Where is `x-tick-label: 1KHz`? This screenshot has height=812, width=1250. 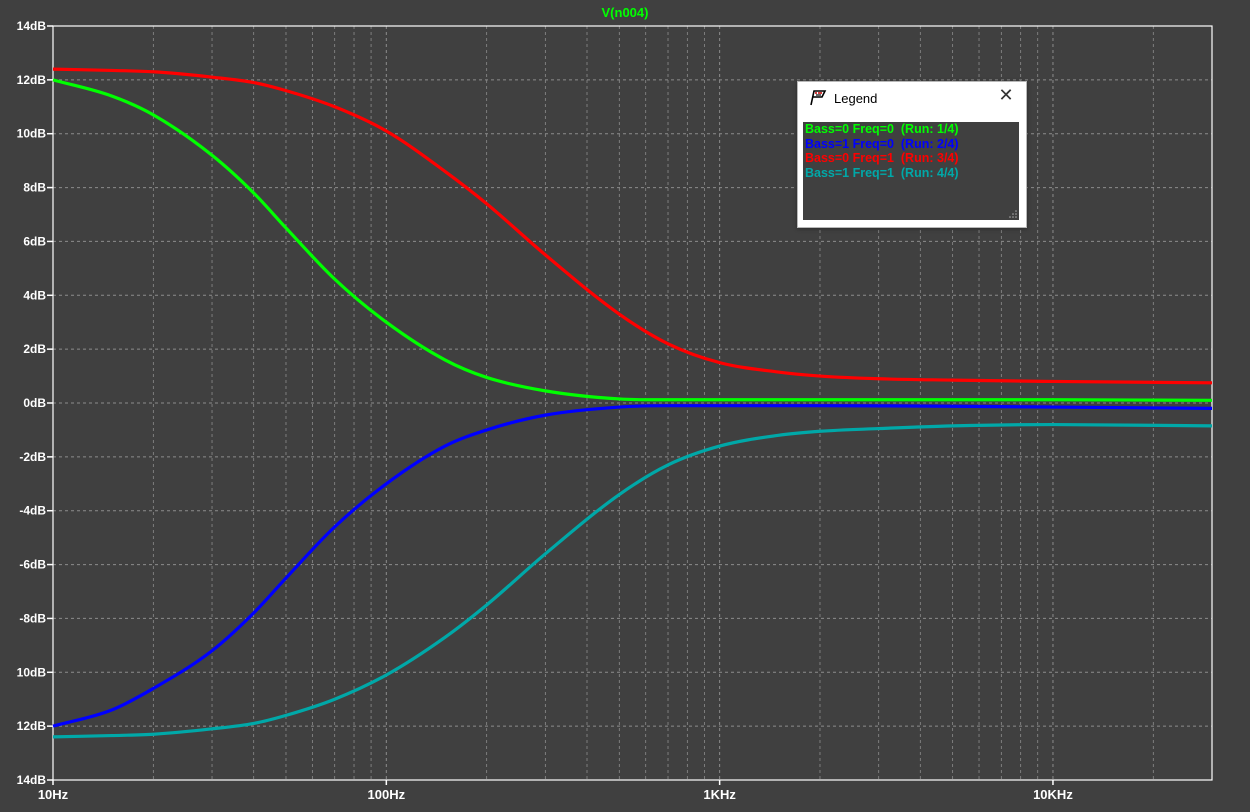 x-tick-label: 1KHz is located at coordinates (719, 794).